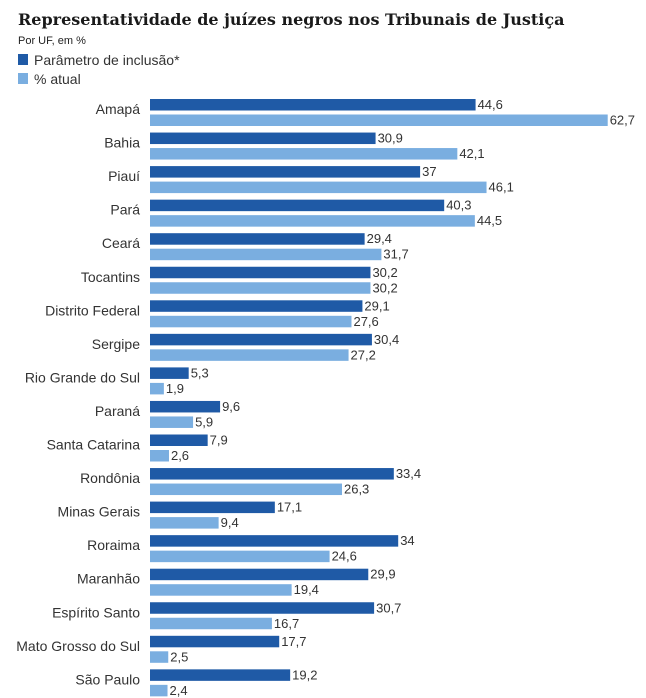  I want to click on value-label-parametro: 30,7, so click(388, 607).